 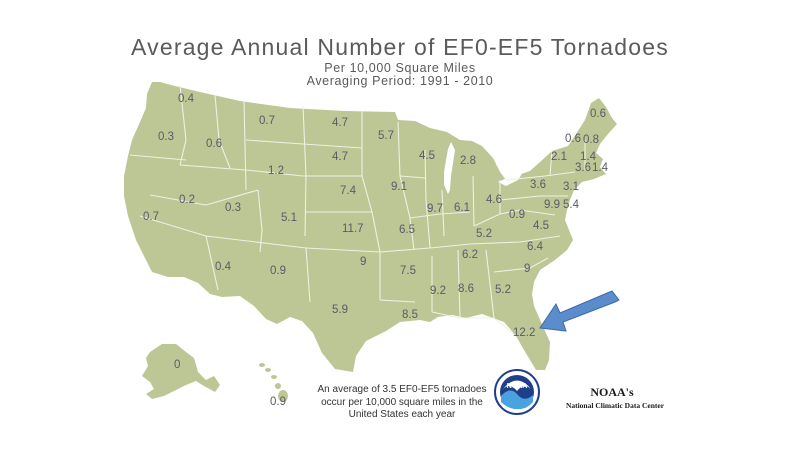 What do you see at coordinates (399, 187) in the screenshot?
I see `state-value-IA: 9.1` at bounding box center [399, 187].